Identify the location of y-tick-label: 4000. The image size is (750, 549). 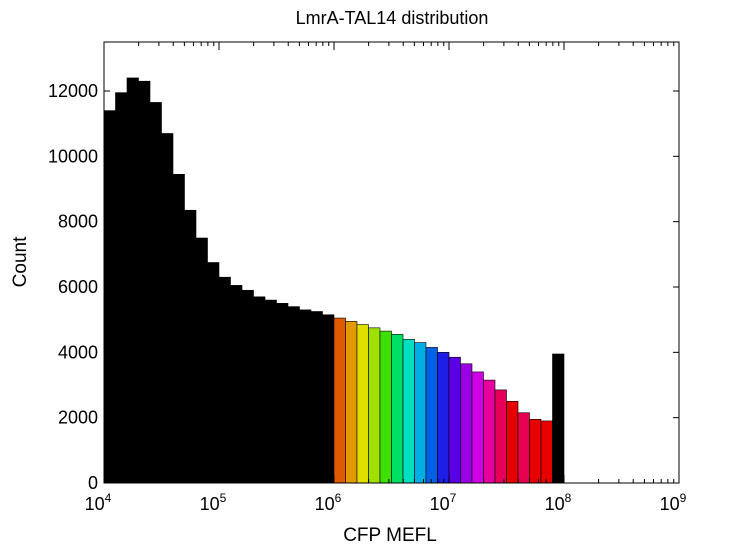
(78, 352).